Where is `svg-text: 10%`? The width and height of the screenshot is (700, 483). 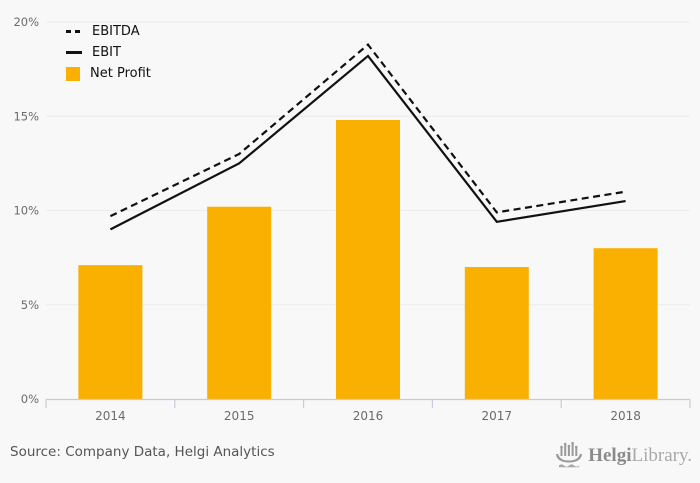 svg-text: 10% is located at coordinates (26, 211).